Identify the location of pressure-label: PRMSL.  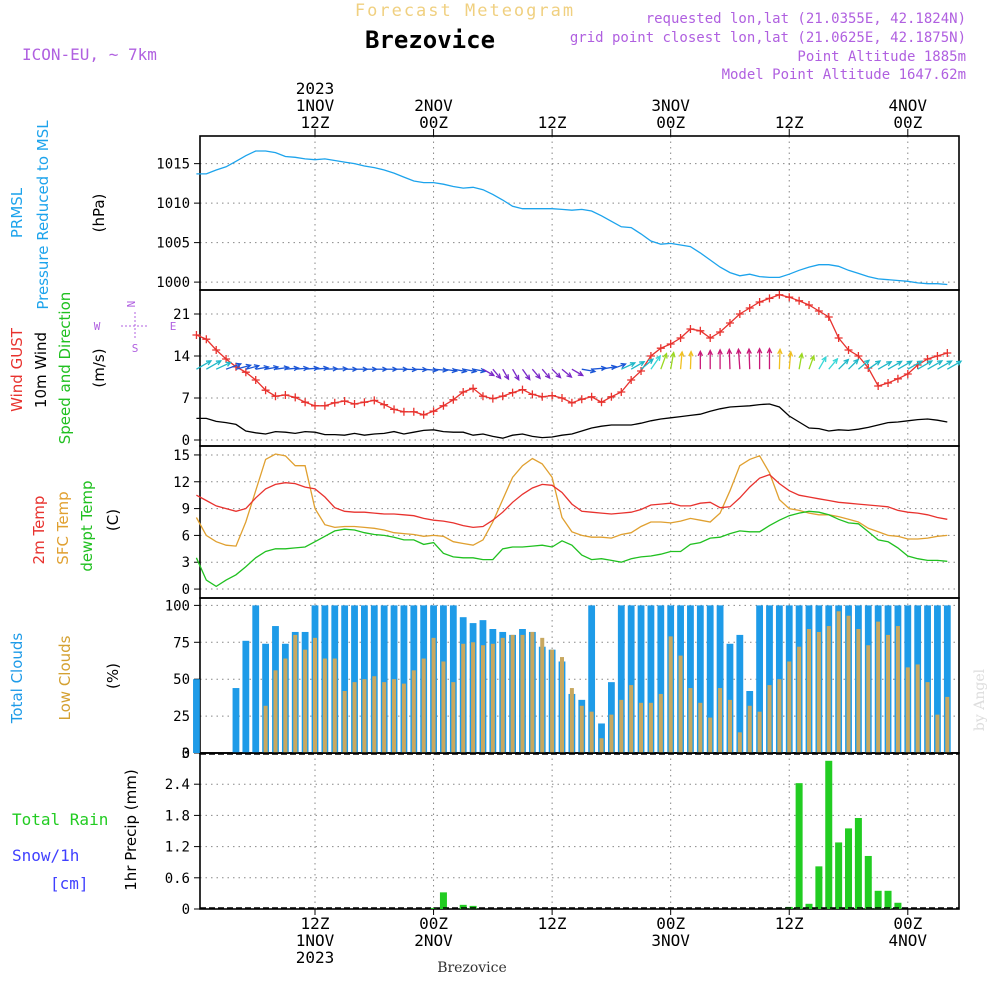
(17, 212).